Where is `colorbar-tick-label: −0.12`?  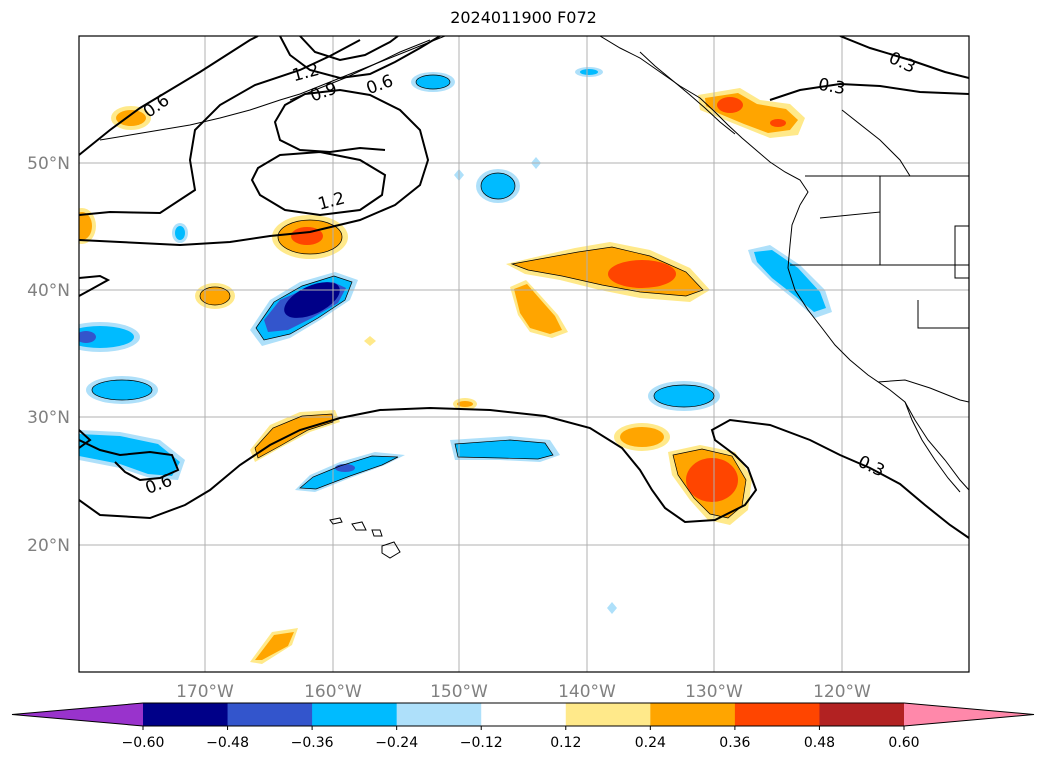 colorbar-tick-label: −0.12 is located at coordinates (481, 743).